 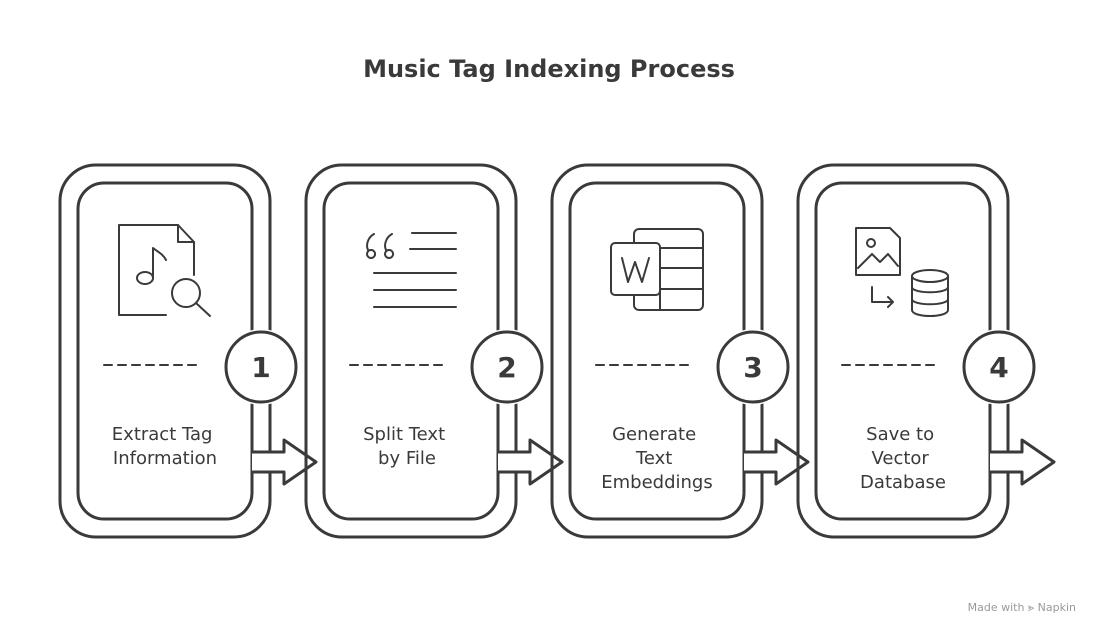 What do you see at coordinates (656, 458) in the screenshot?
I see `step-label: Generate Text Embeddings` at bounding box center [656, 458].